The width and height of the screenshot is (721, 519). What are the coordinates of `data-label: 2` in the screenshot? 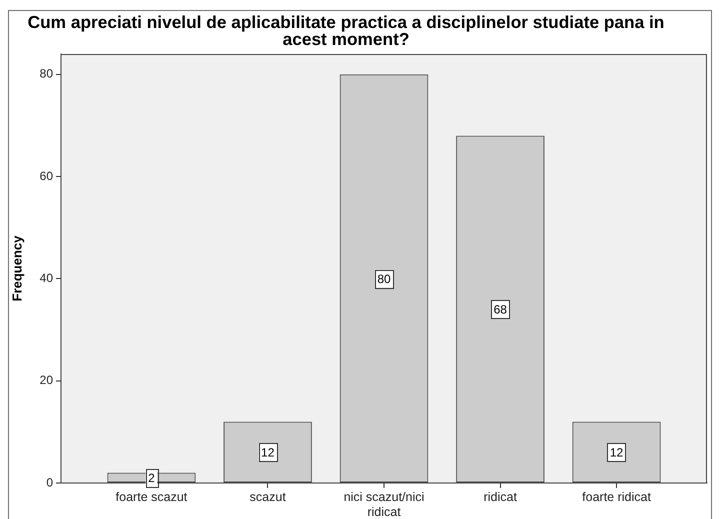 It's located at (152, 478).